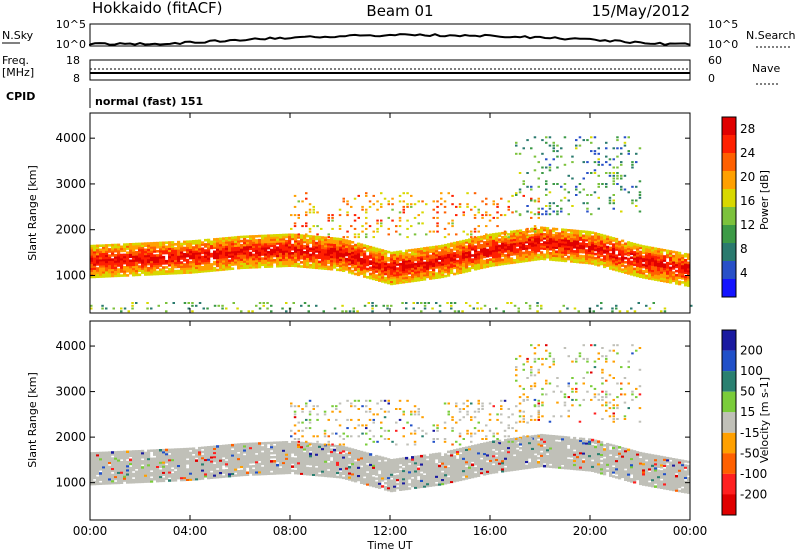 The height and width of the screenshot is (558, 800). What do you see at coordinates (71, 24) in the screenshot?
I see `nsky-tick-top: 10^5` at bounding box center [71, 24].